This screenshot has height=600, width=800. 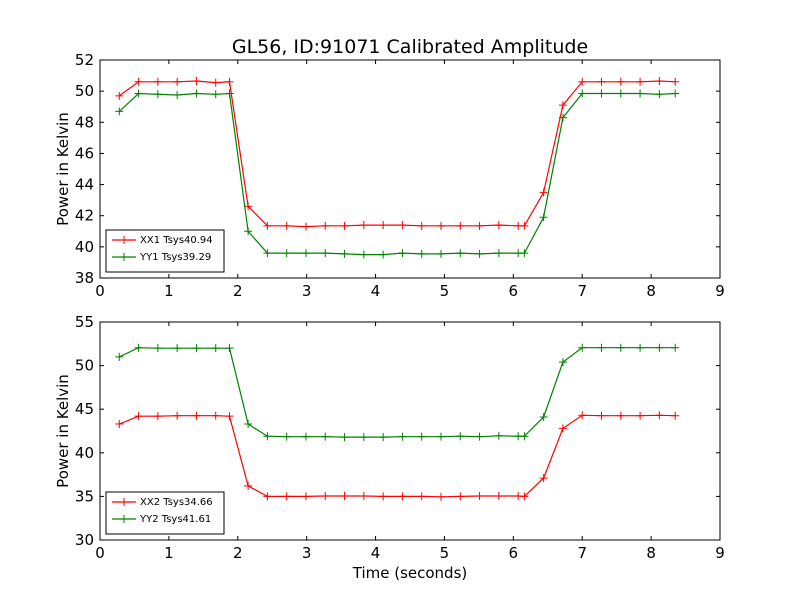 I want to click on x-tick-label: 9, so click(x=720, y=553).